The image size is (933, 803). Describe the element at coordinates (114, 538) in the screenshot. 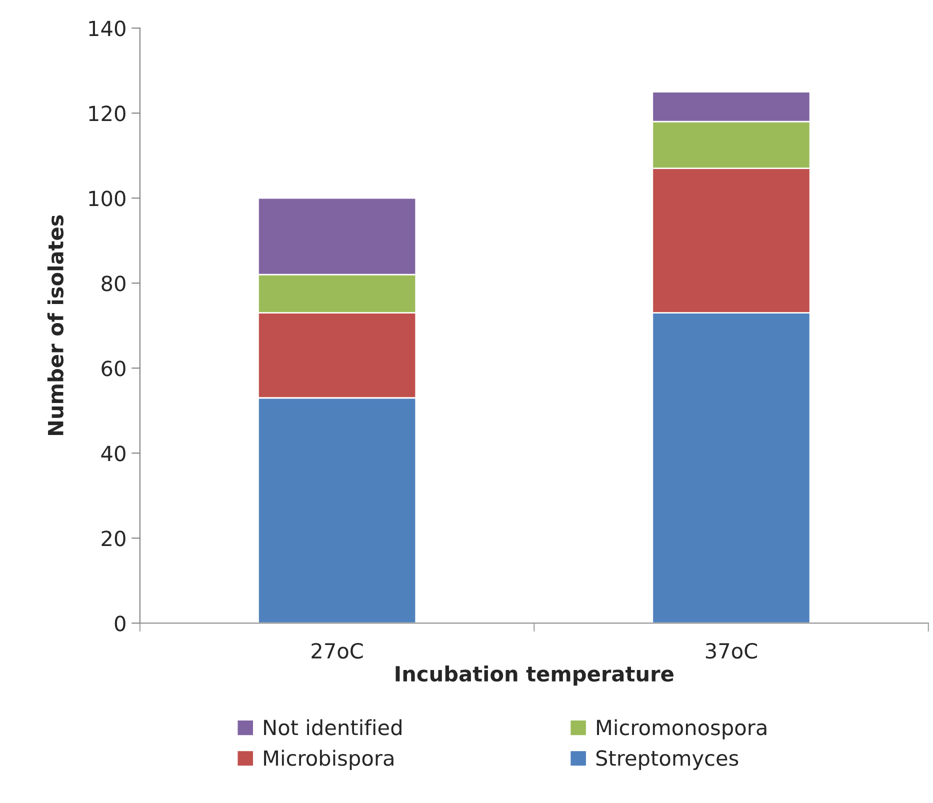

I see `y-tick-label: 20` at that location.